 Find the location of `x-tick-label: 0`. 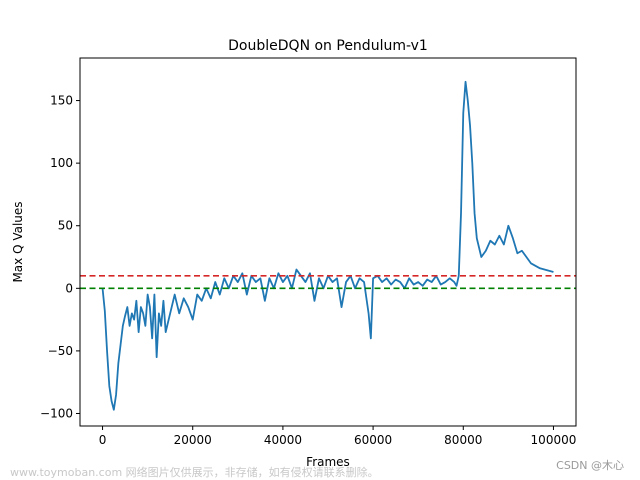

x-tick-label: 0 is located at coordinates (103, 440).